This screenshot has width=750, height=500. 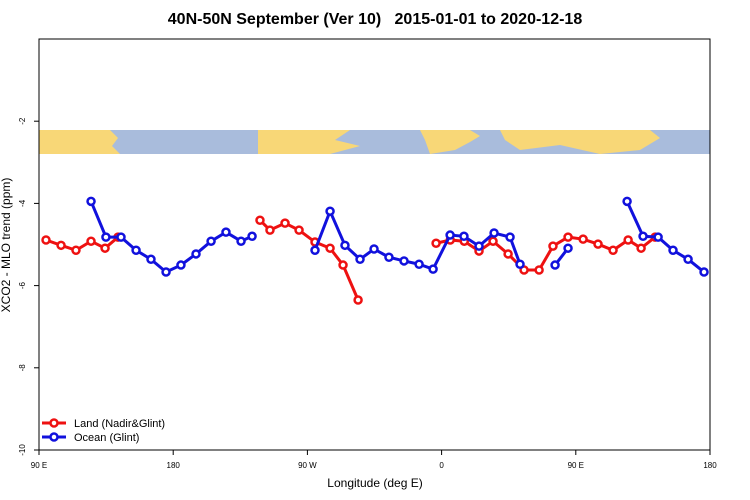 What do you see at coordinates (374, 142) in the screenshot?
I see `map-band` at bounding box center [374, 142].